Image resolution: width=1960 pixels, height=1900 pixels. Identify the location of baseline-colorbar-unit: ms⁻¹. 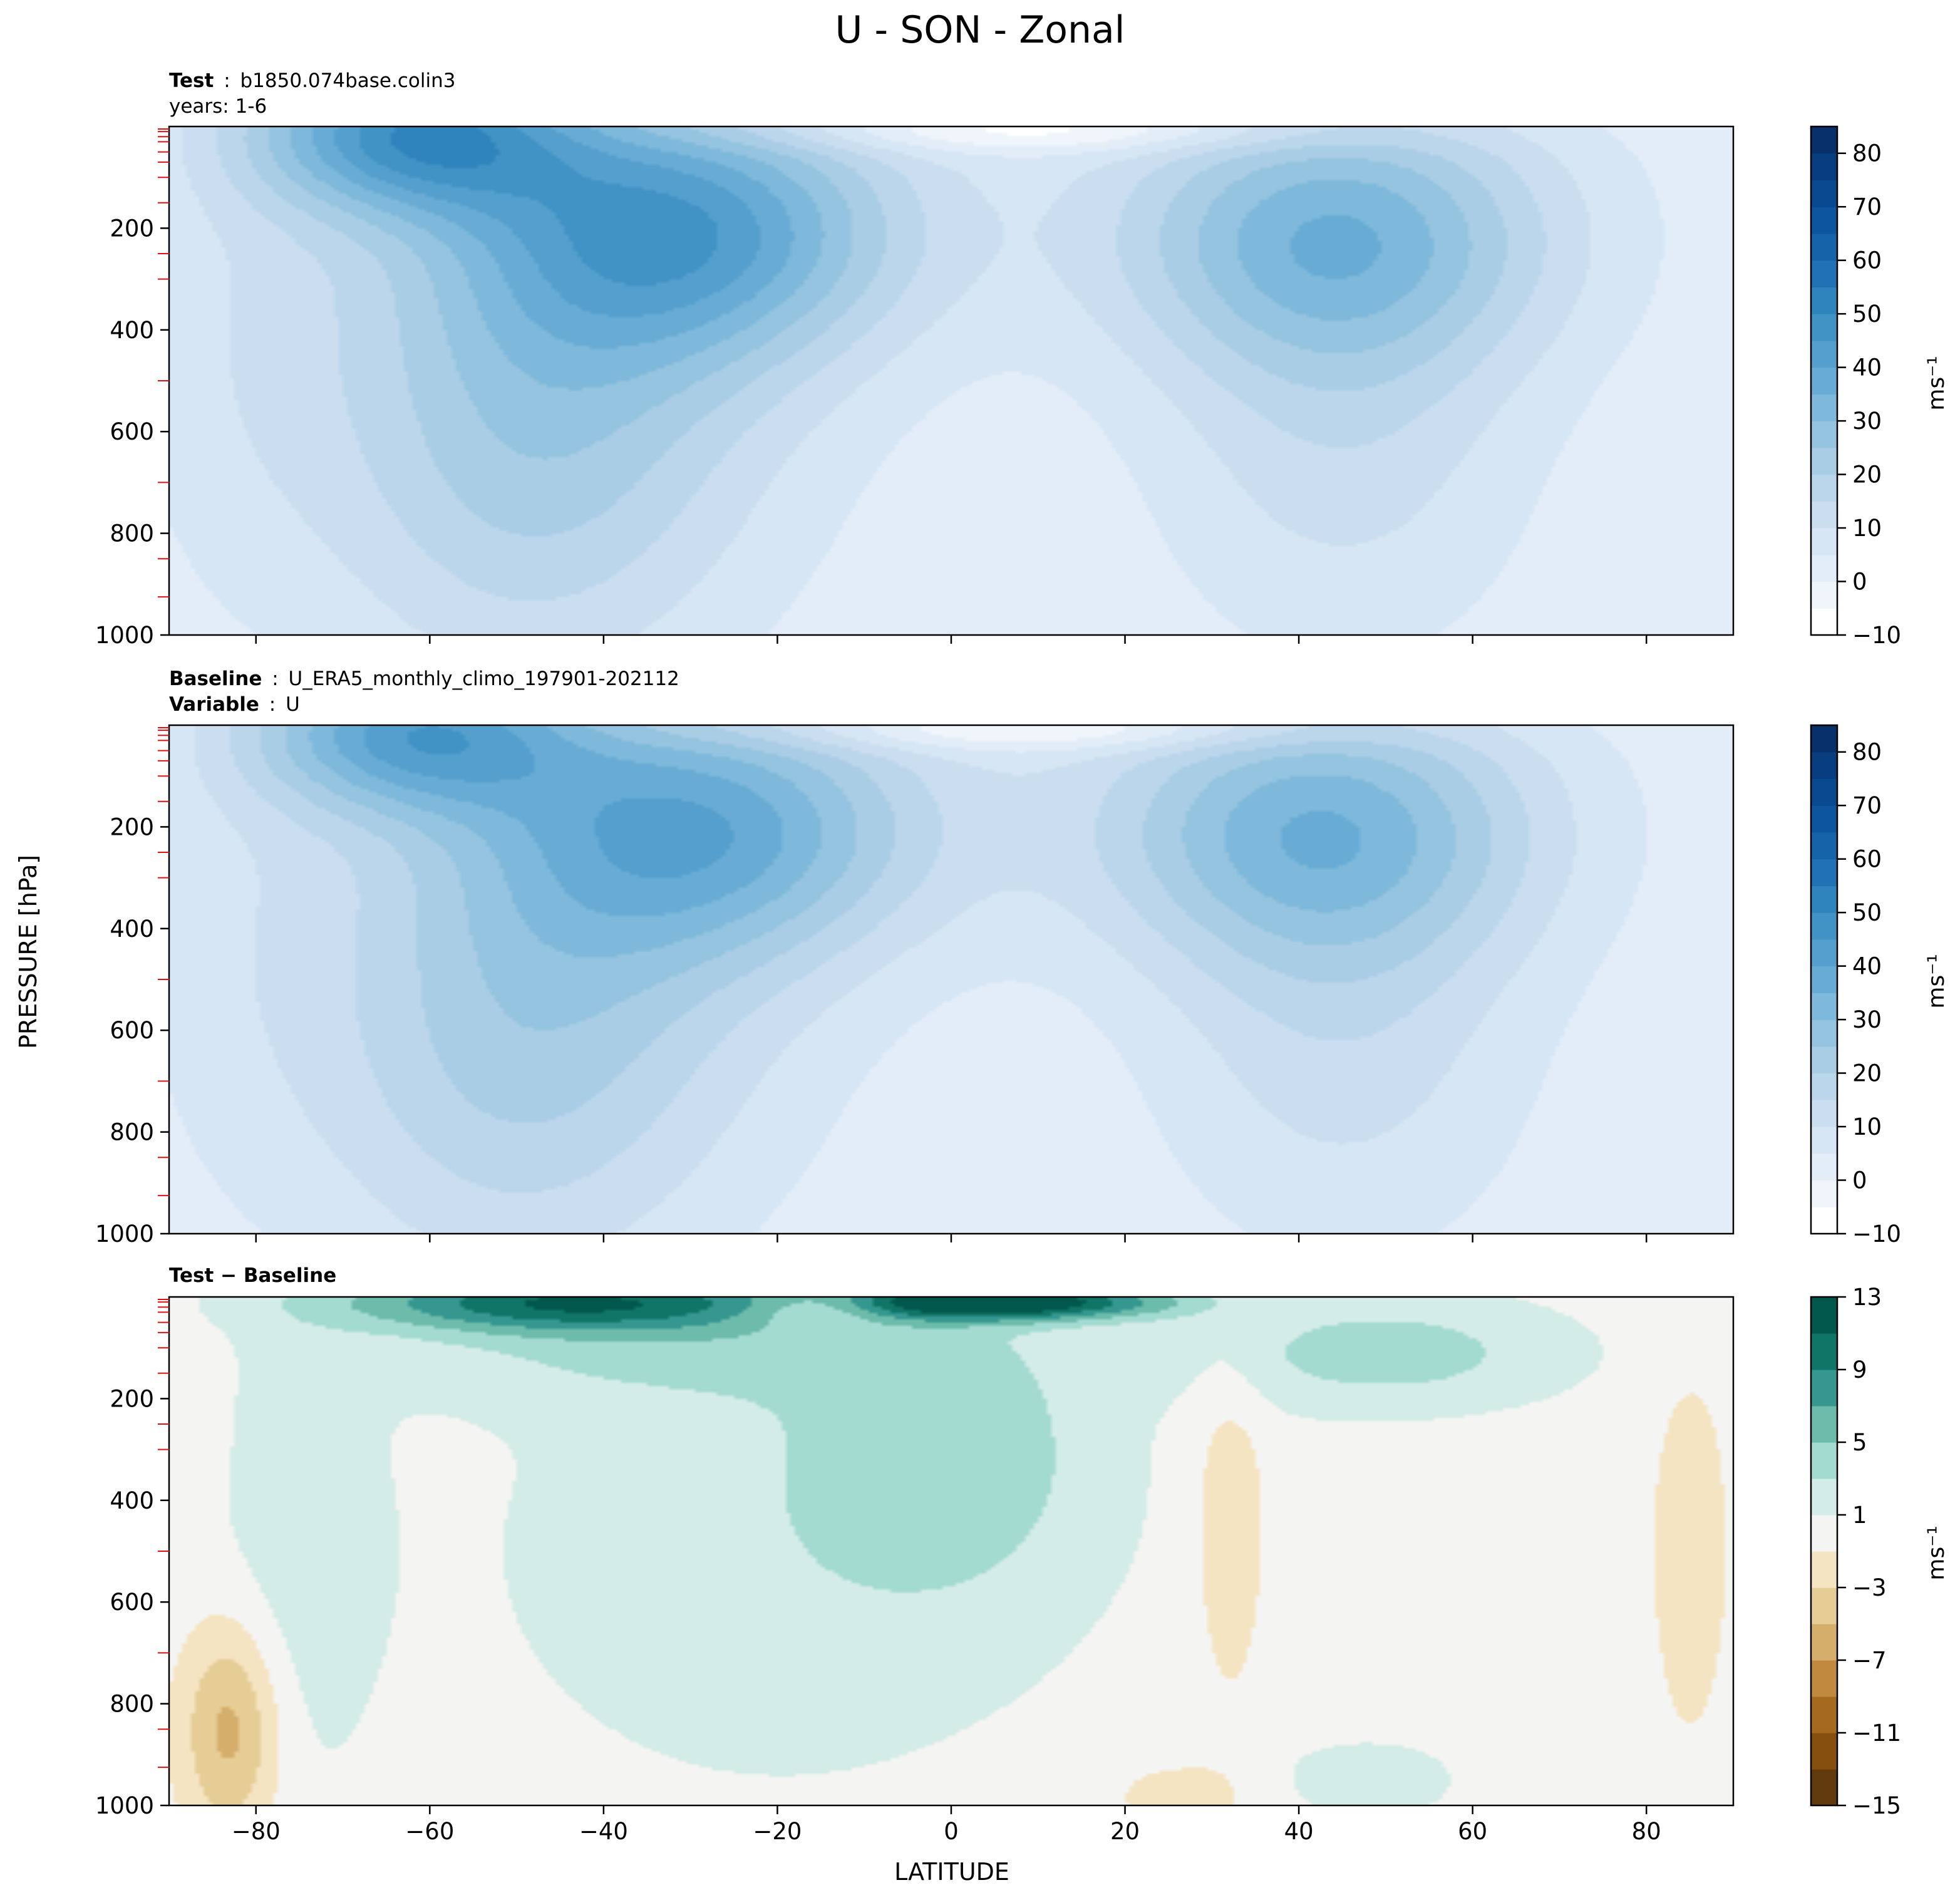
(1936, 981).